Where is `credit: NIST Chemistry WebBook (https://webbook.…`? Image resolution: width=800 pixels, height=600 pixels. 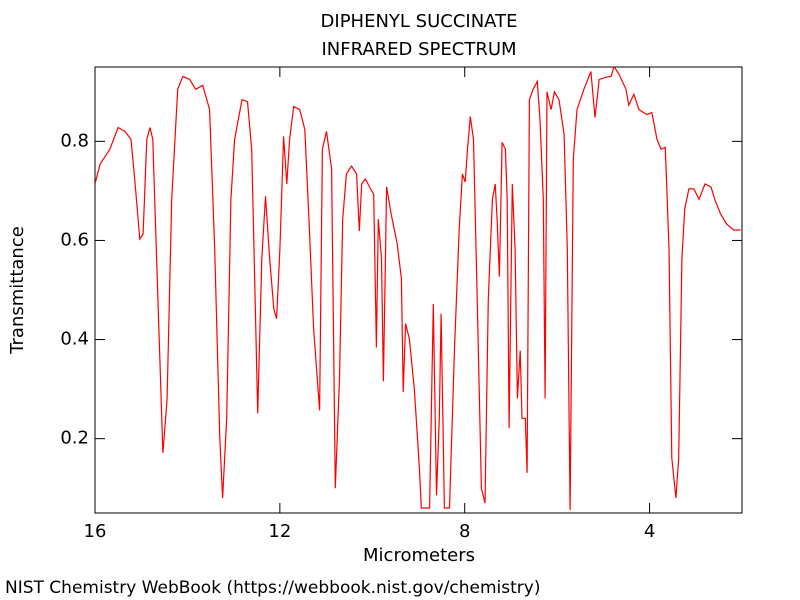
credit: NIST Chemistry WebBook (https://webbook.… is located at coordinates (272, 588).